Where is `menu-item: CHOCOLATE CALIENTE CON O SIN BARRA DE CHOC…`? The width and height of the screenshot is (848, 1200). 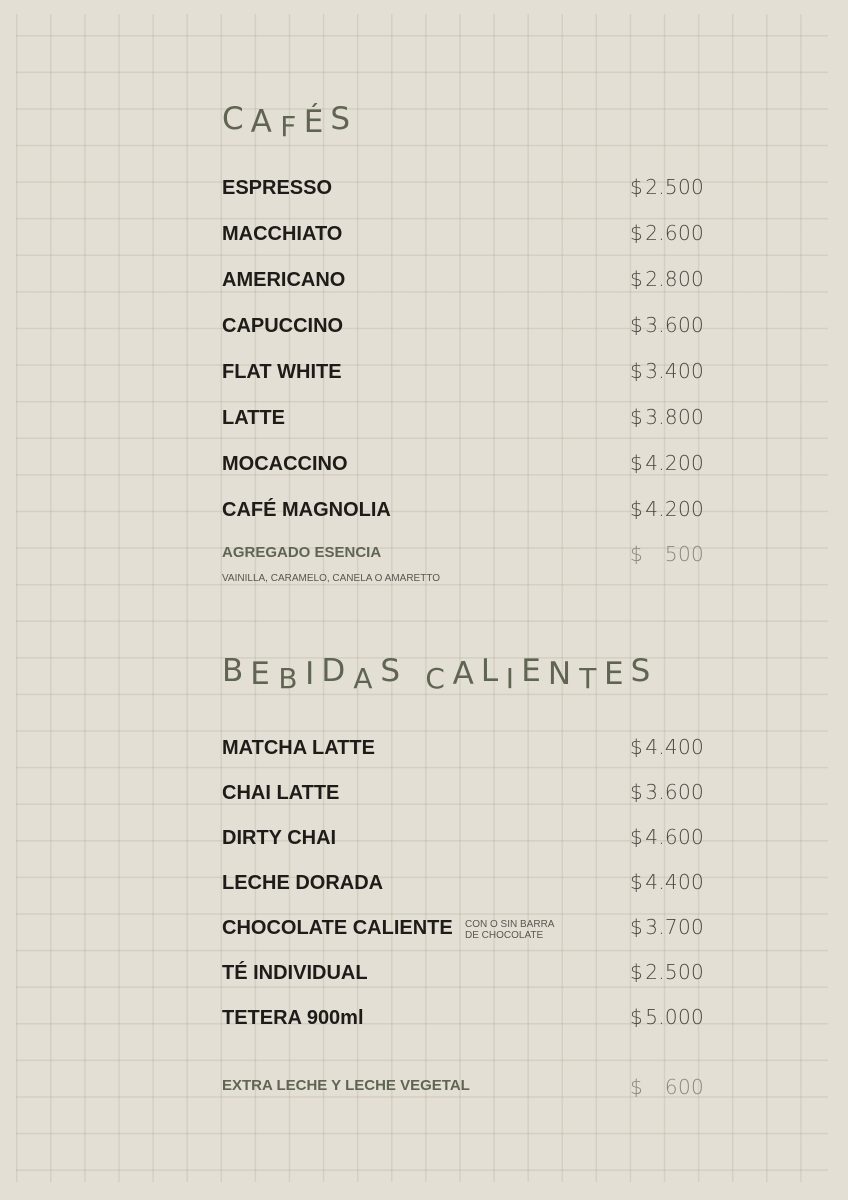
menu-item: CHOCOLATE CALIENTE CON O SIN BARRA DE CHOC… is located at coordinates (463, 931).